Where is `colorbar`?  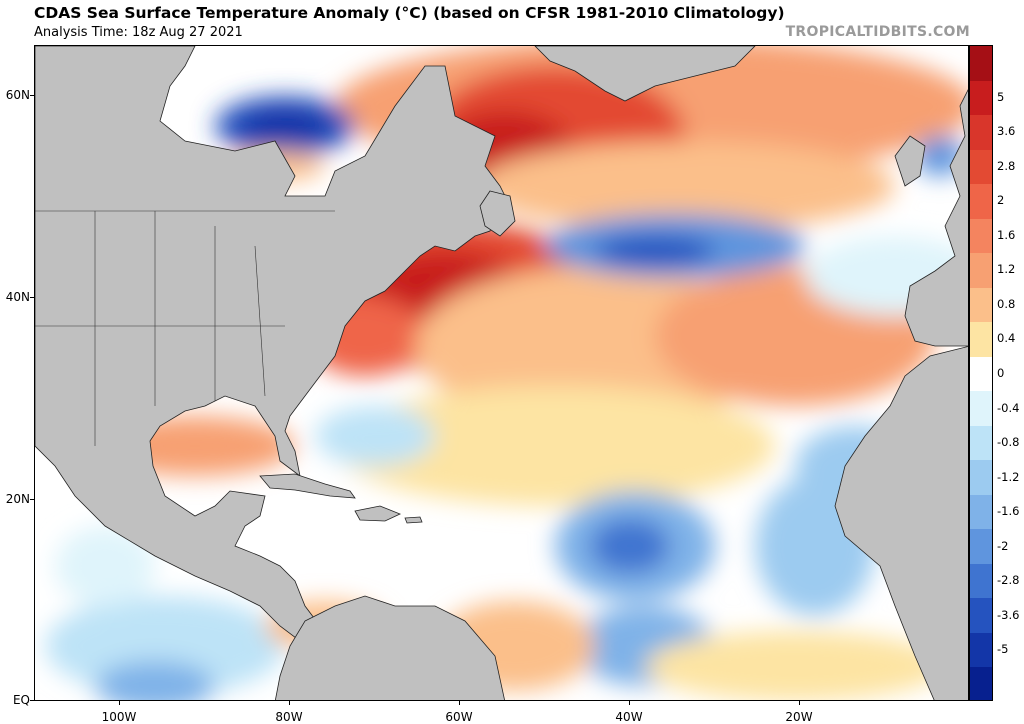 colorbar is located at coordinates (981, 373).